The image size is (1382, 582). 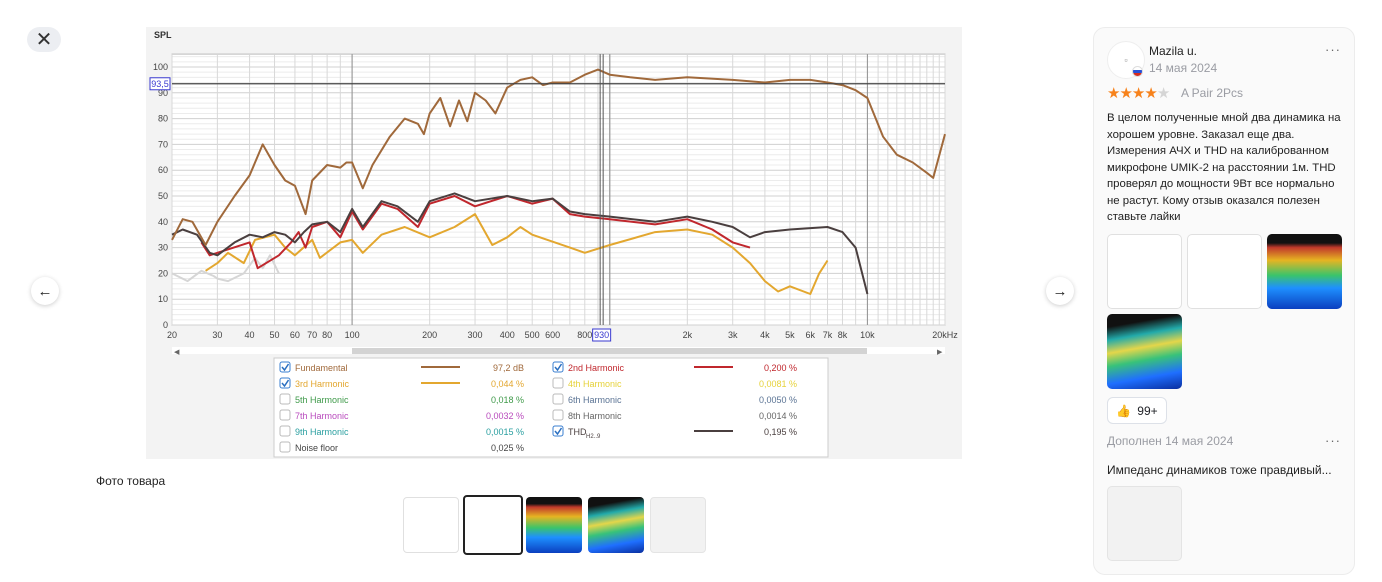 I want to click on legend-value: 0,0081 %, so click(x=778, y=384).